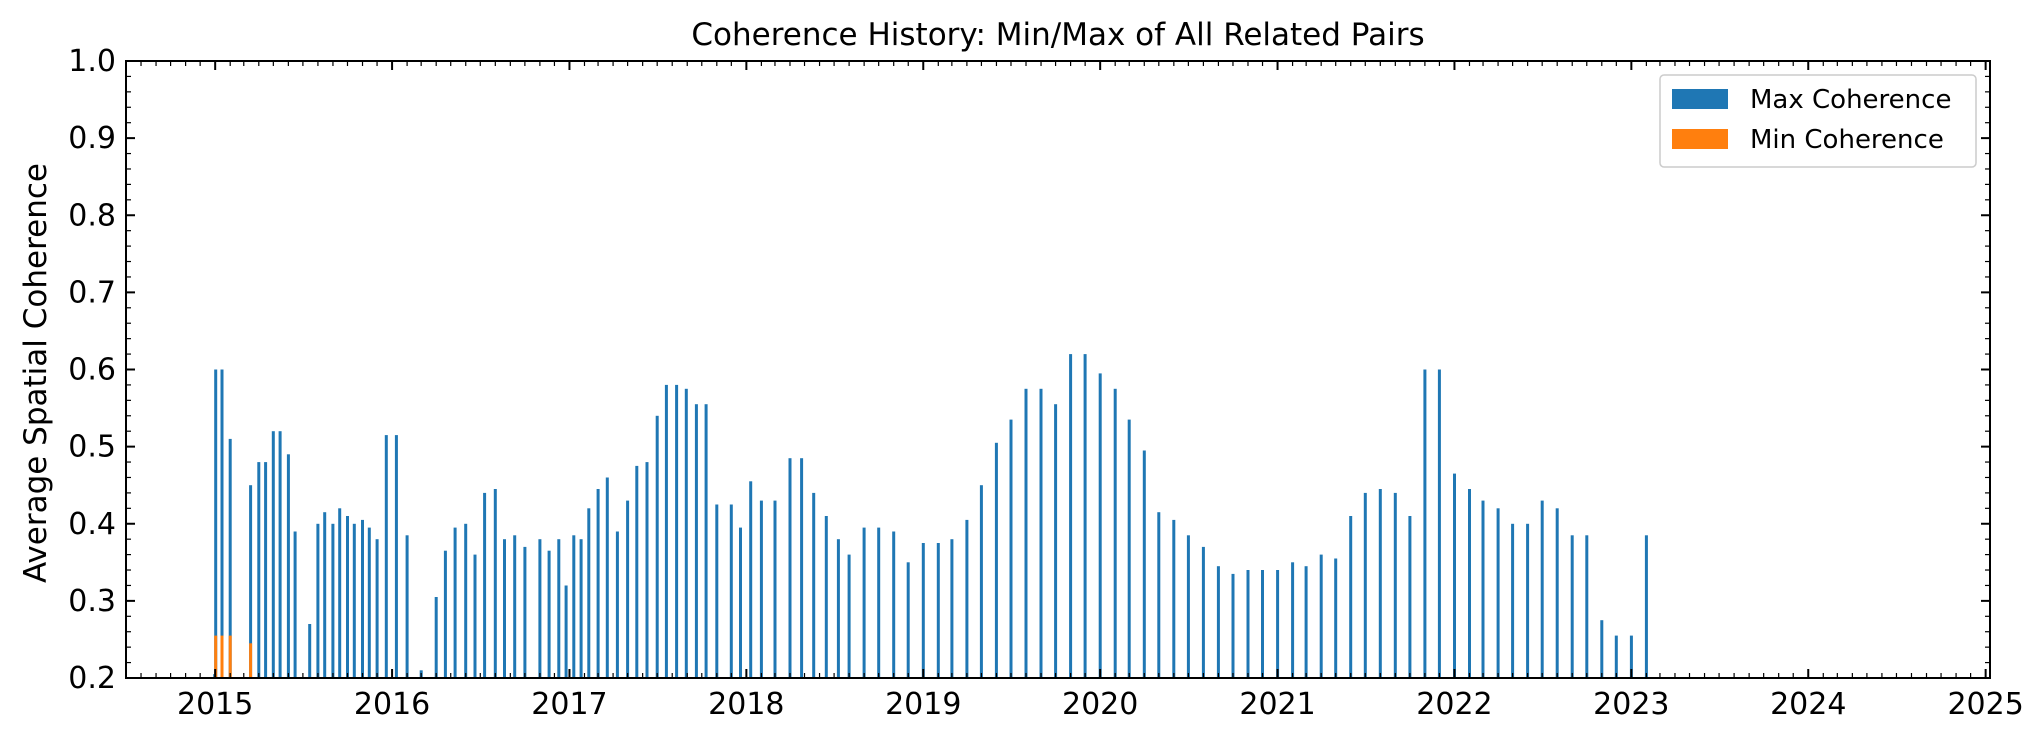  Describe the element at coordinates (392, 704) in the screenshot. I see `x-tick-label-1: 2016` at that location.